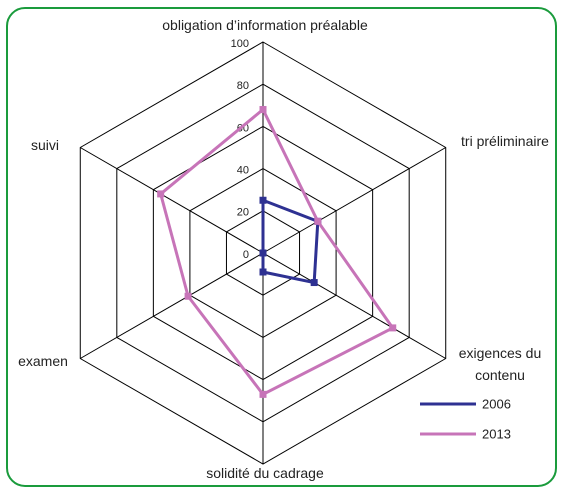 This screenshot has height=491, width=563. I want to click on axis-label: tri préliminaire, so click(505, 141).